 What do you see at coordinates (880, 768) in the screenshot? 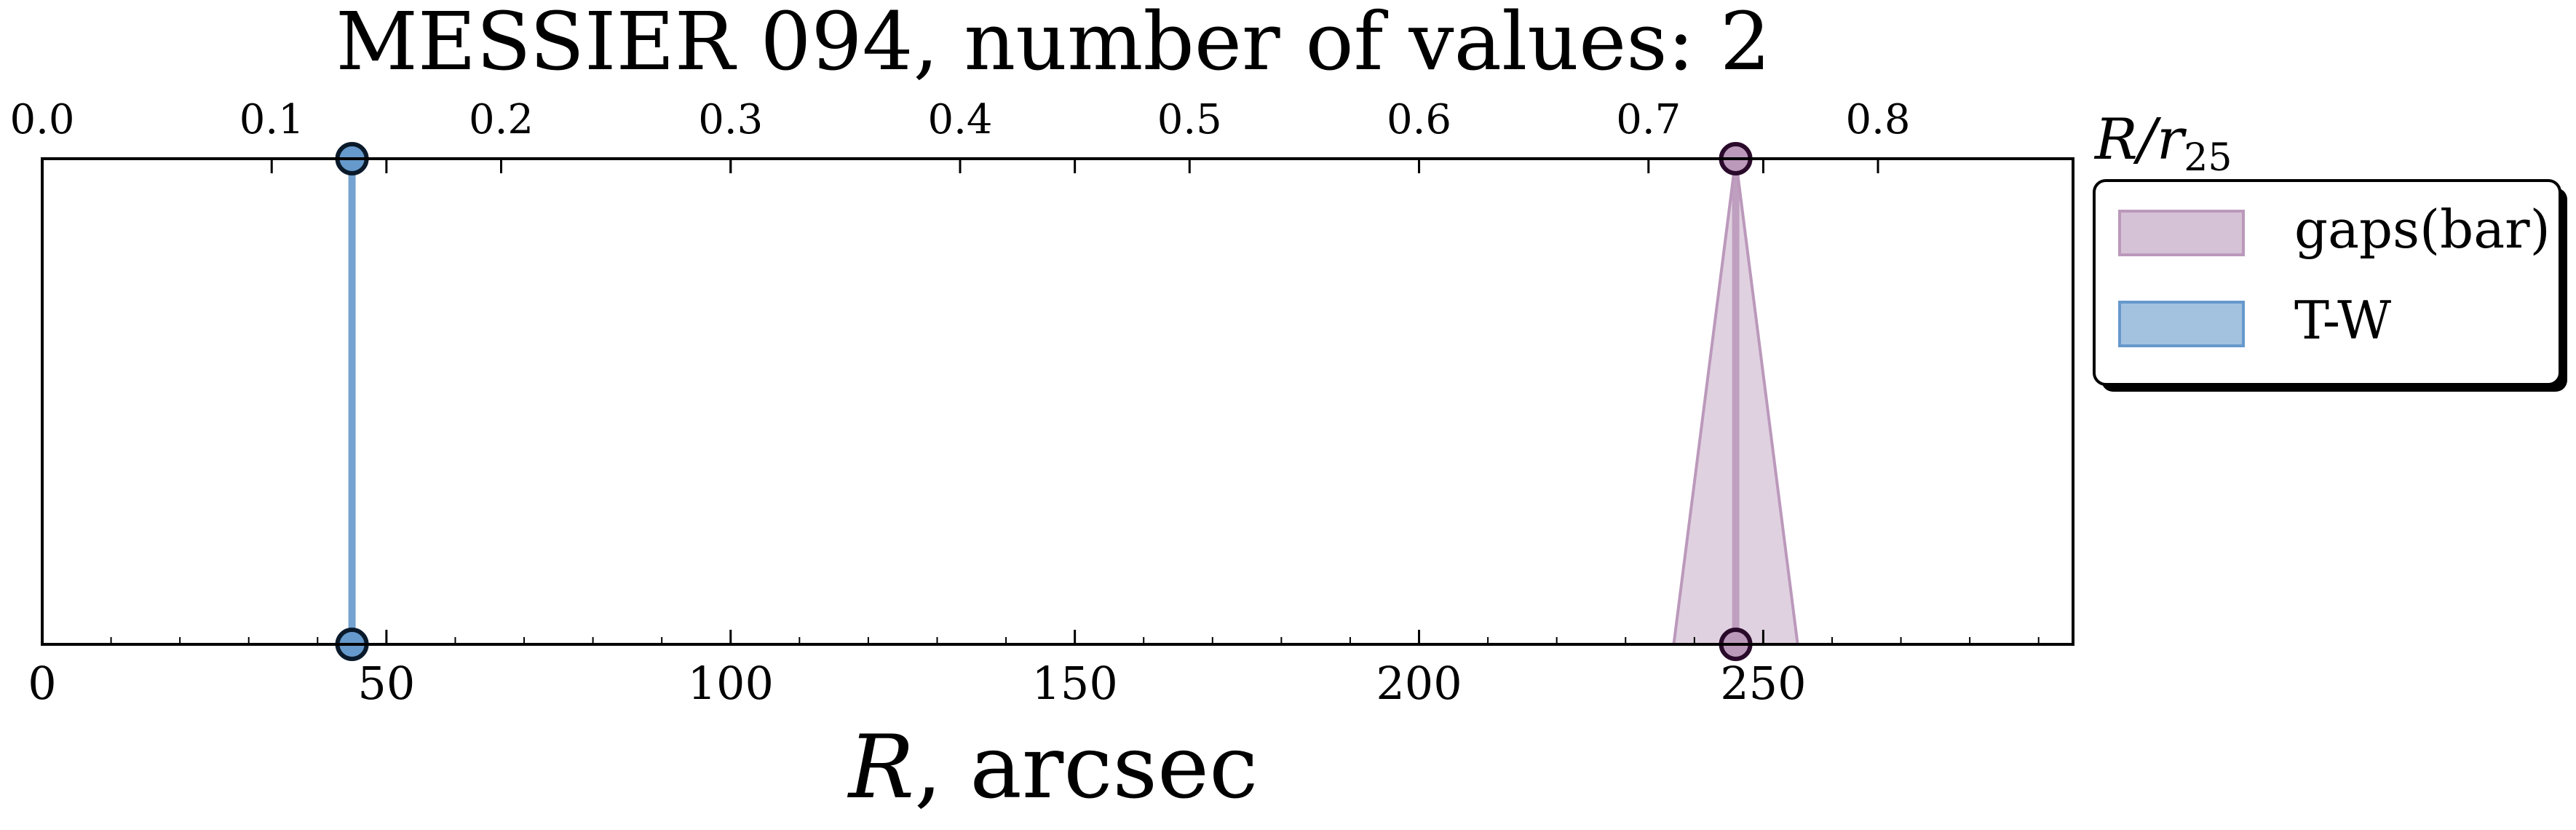
I see `x-axis-label-symbol: R` at bounding box center [880, 768].